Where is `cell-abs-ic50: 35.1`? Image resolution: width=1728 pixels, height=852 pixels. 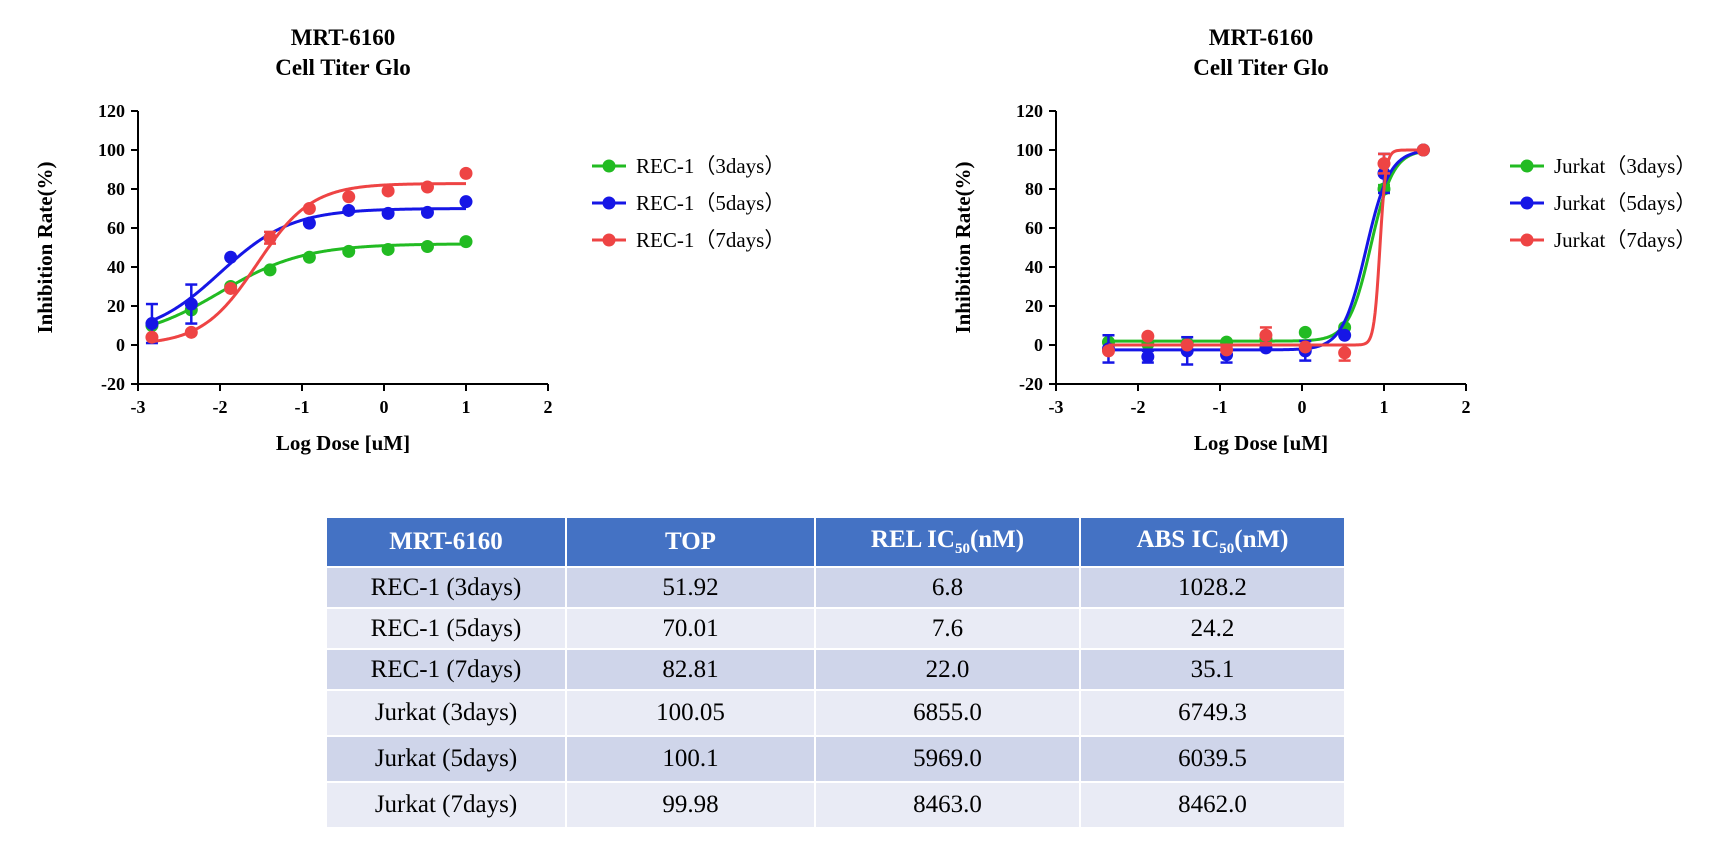 cell-abs-ic50: 35.1 is located at coordinates (1212, 669).